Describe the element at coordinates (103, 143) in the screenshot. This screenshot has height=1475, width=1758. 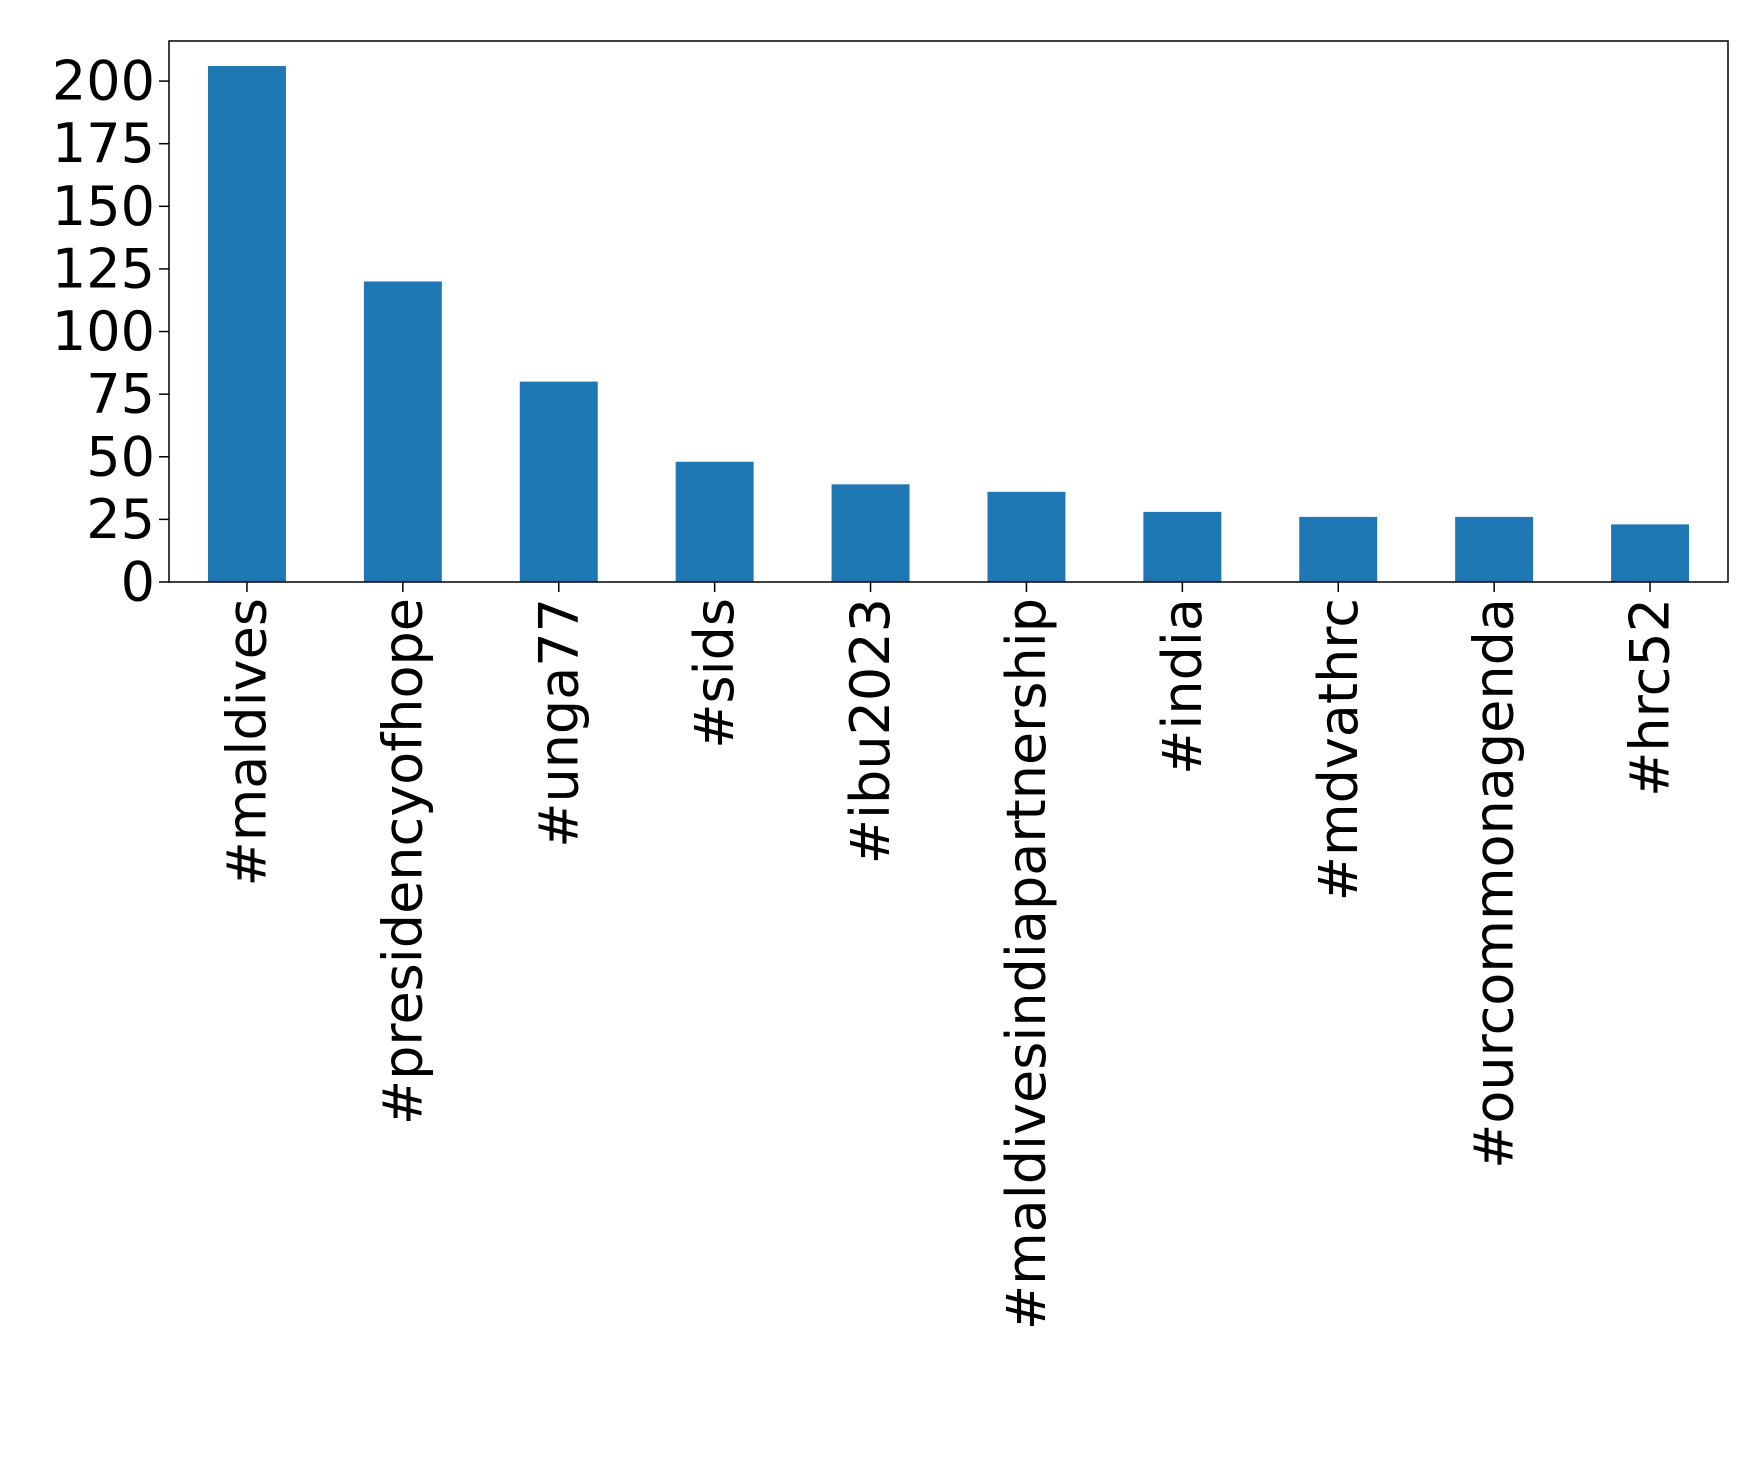
I see `y-tick-label: 175` at that location.